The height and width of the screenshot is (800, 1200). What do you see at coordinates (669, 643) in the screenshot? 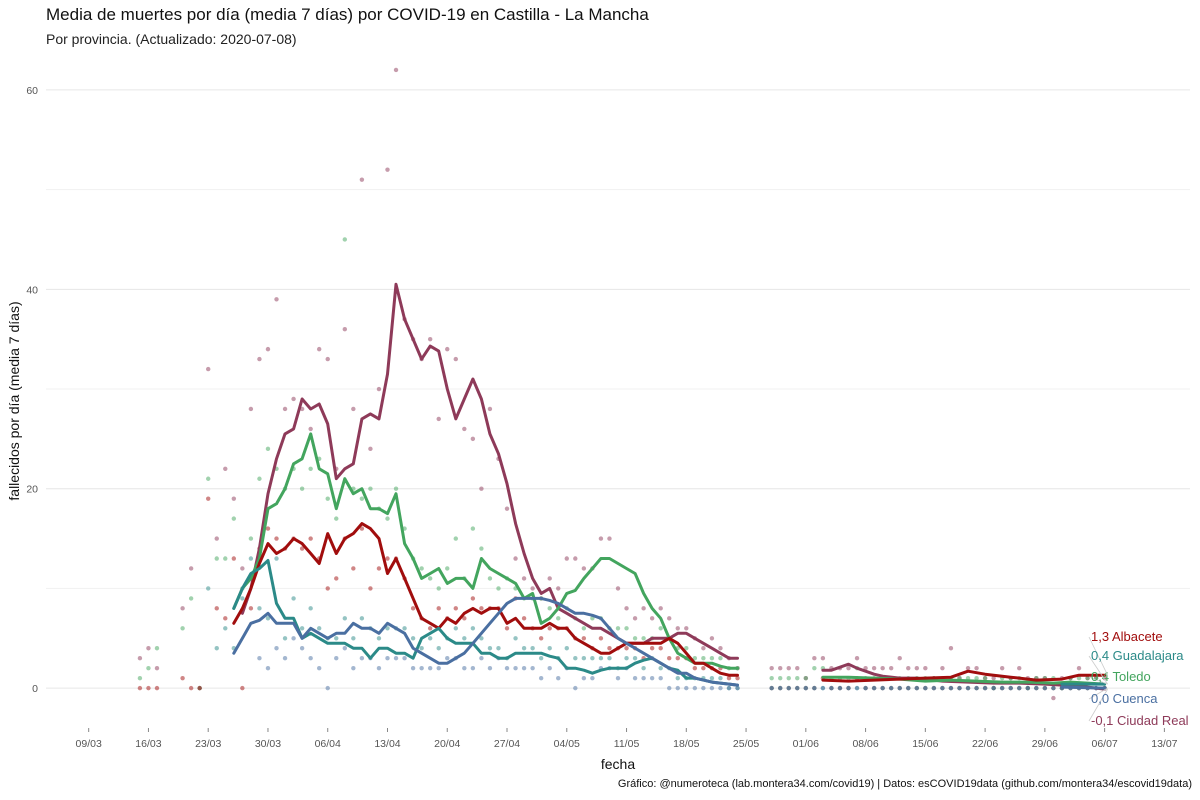
I see `series-line-cuenca` at bounding box center [669, 643].